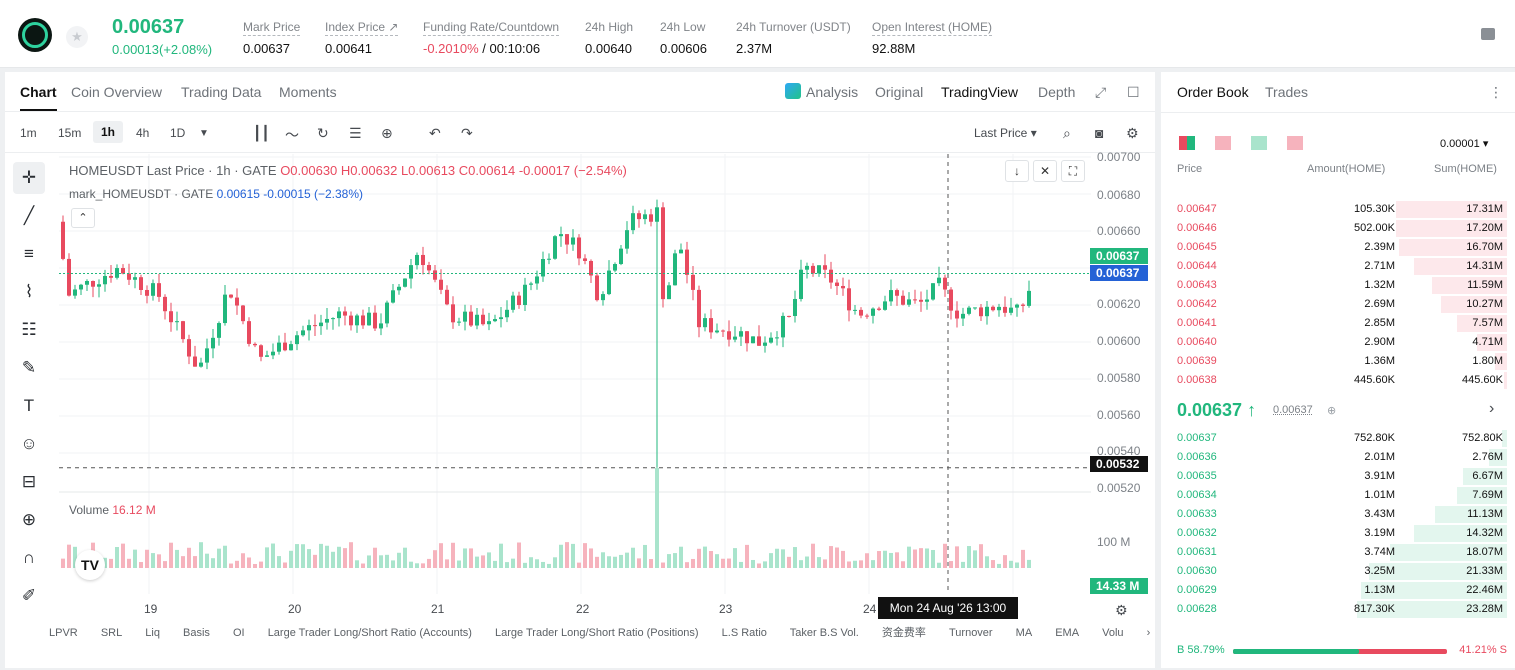 This screenshot has height=670, width=1515. I want to click on tf-1d: 1D, so click(178, 133).